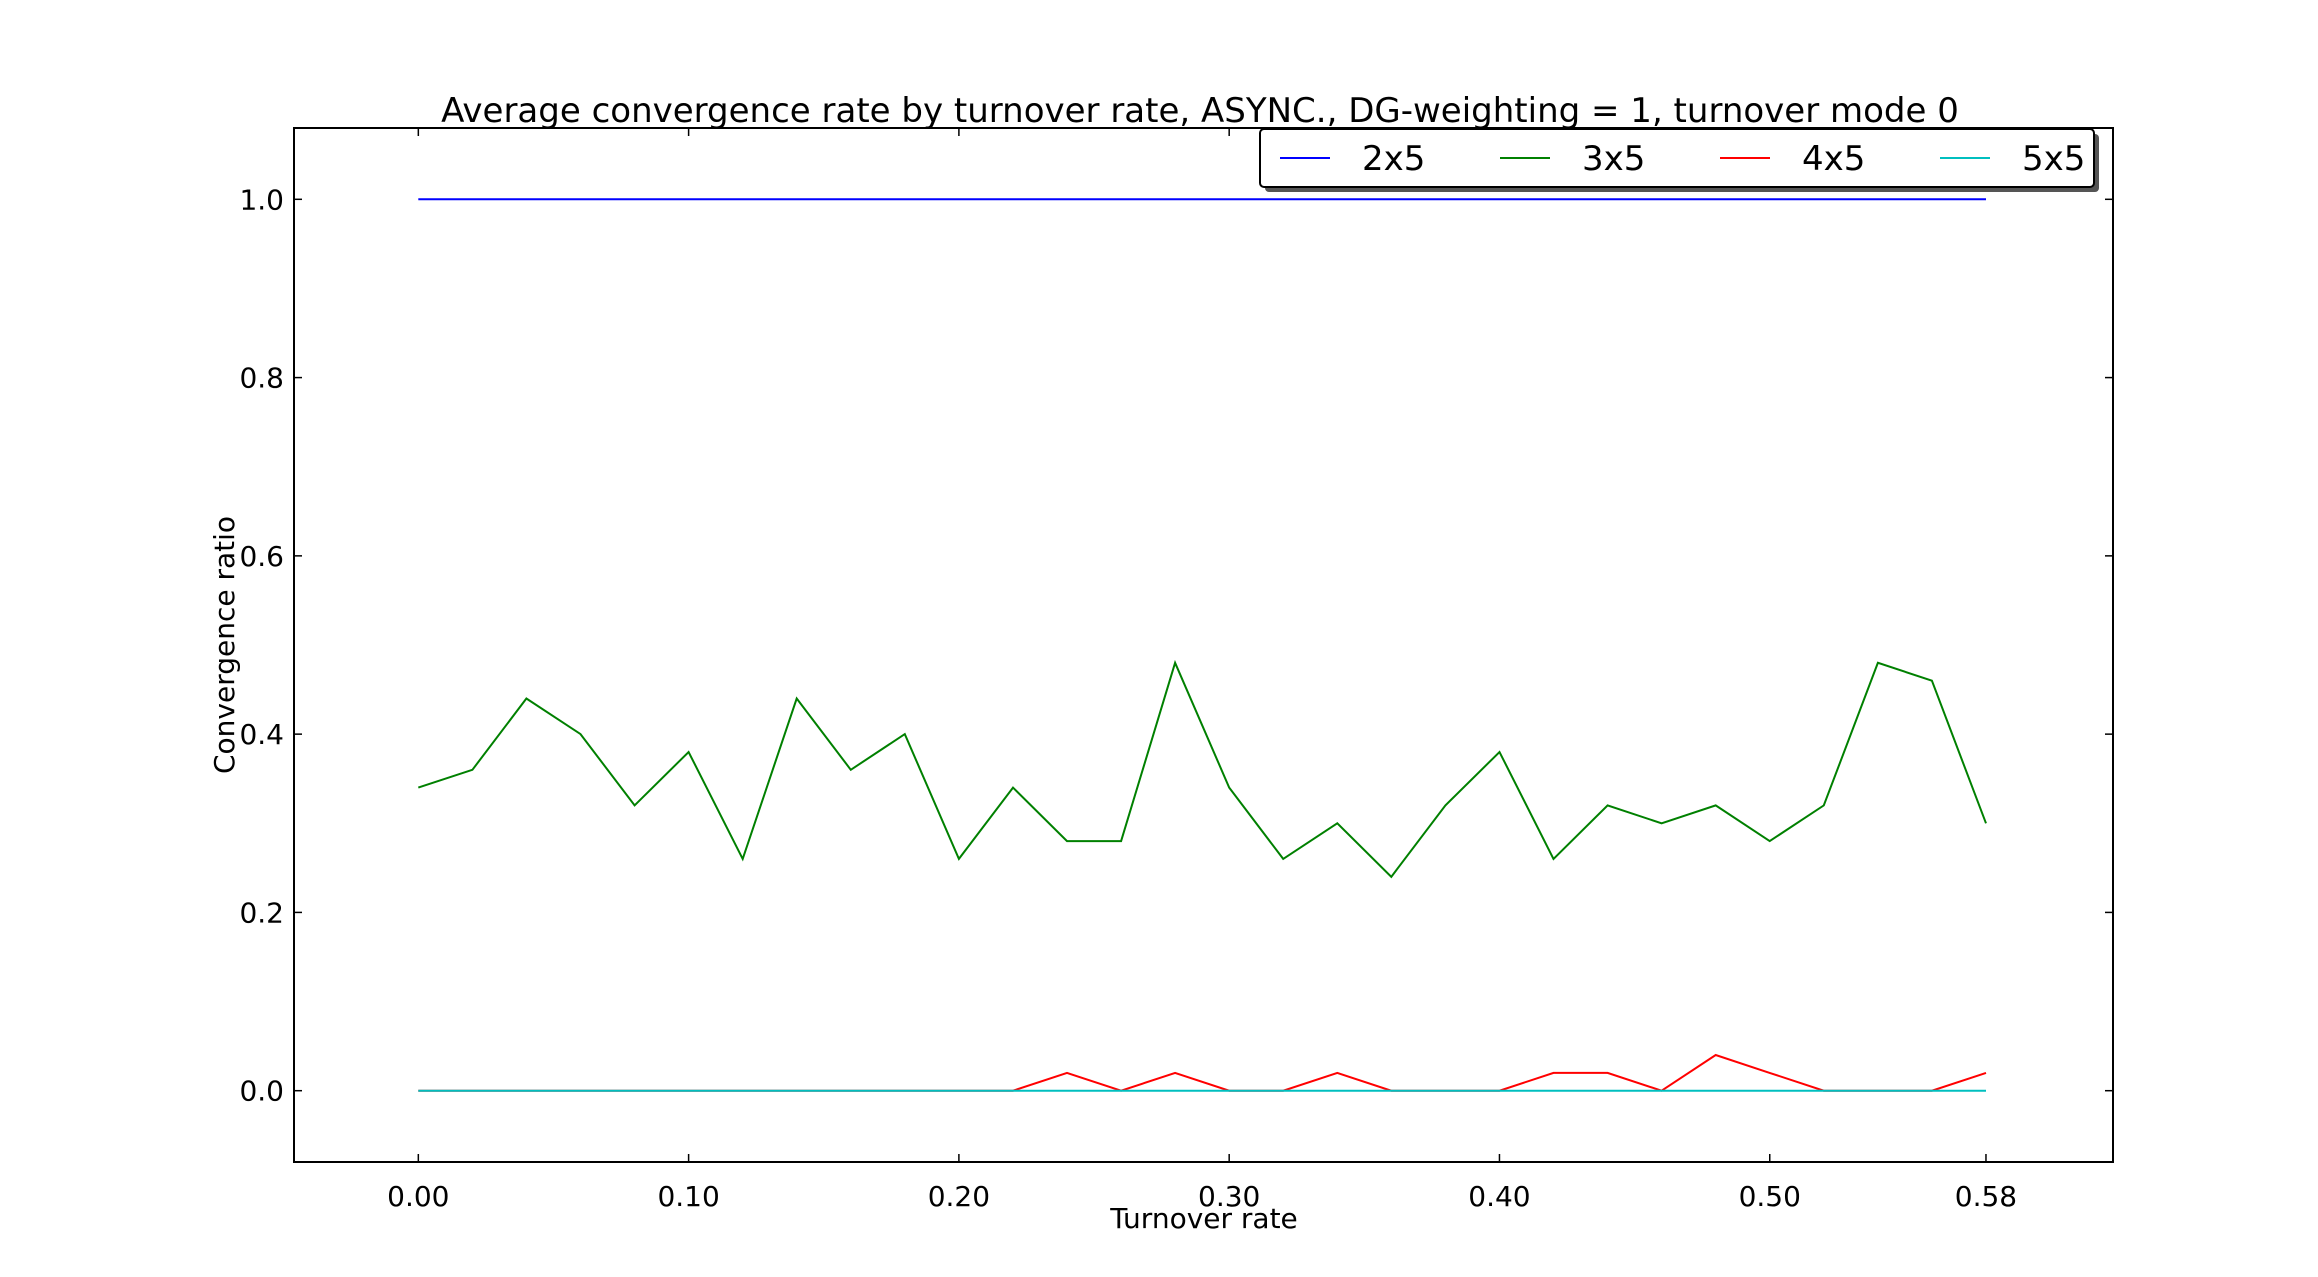  What do you see at coordinates (261, 734) in the screenshot?
I see `y-tick-label: 0.4` at bounding box center [261, 734].